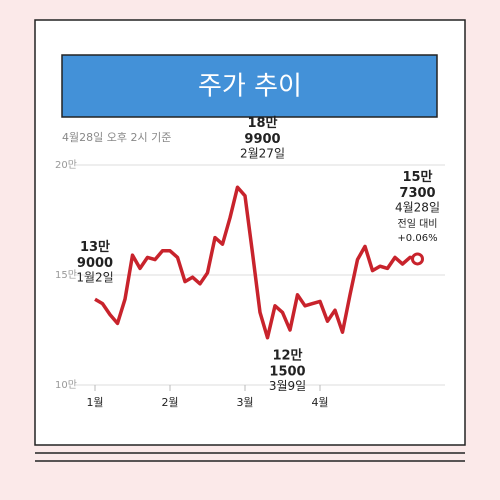 This screenshot has height=500, width=500. Describe the element at coordinates (417, 184) in the screenshot. I see `value-label: 15만 7300` at that location.